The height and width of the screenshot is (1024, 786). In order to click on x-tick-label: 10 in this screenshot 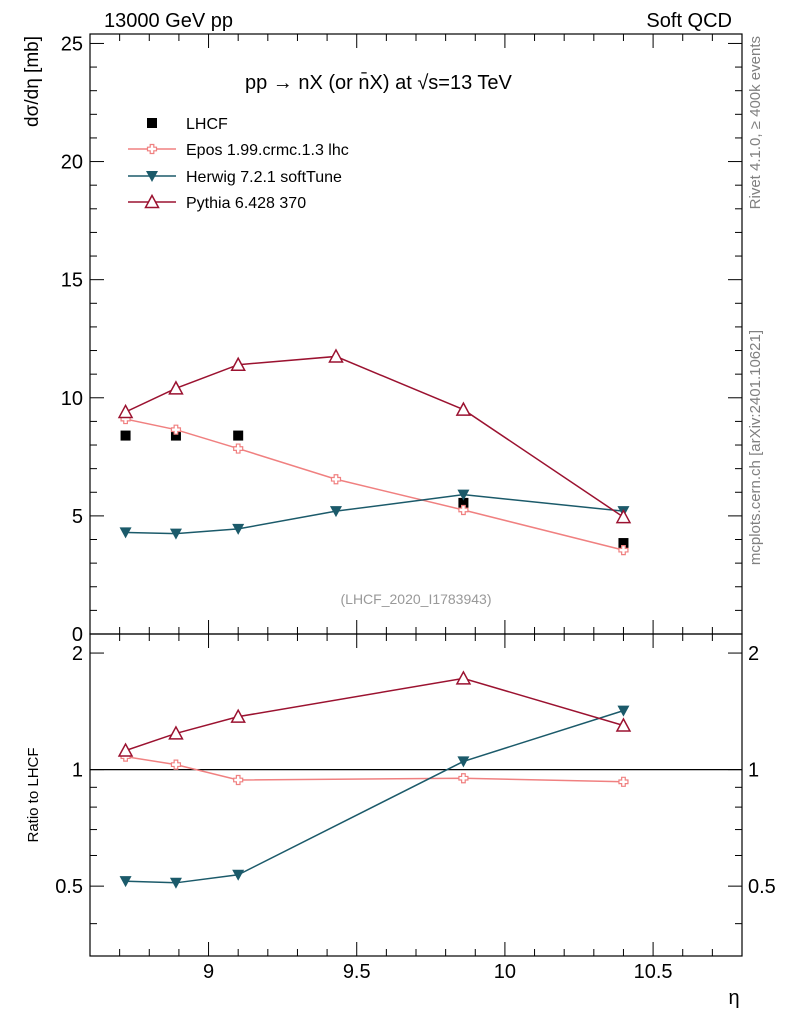, I will do `click(505, 972)`.